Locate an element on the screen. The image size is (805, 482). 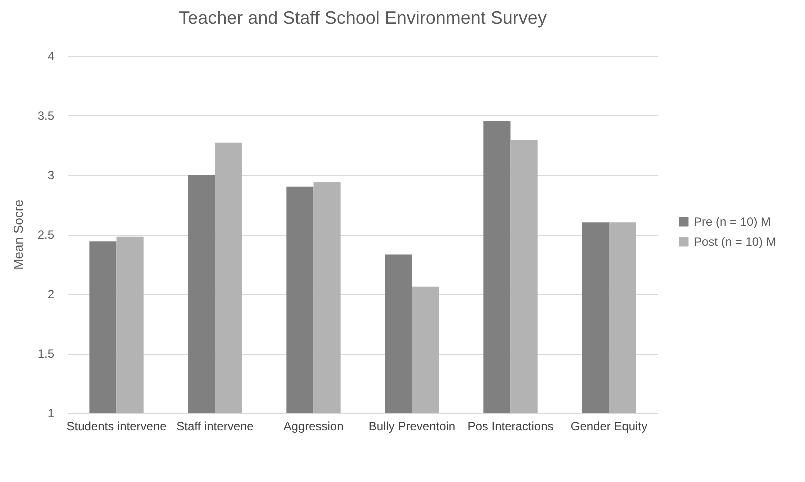
x-tick-label: Gender Equity is located at coordinates (609, 427).